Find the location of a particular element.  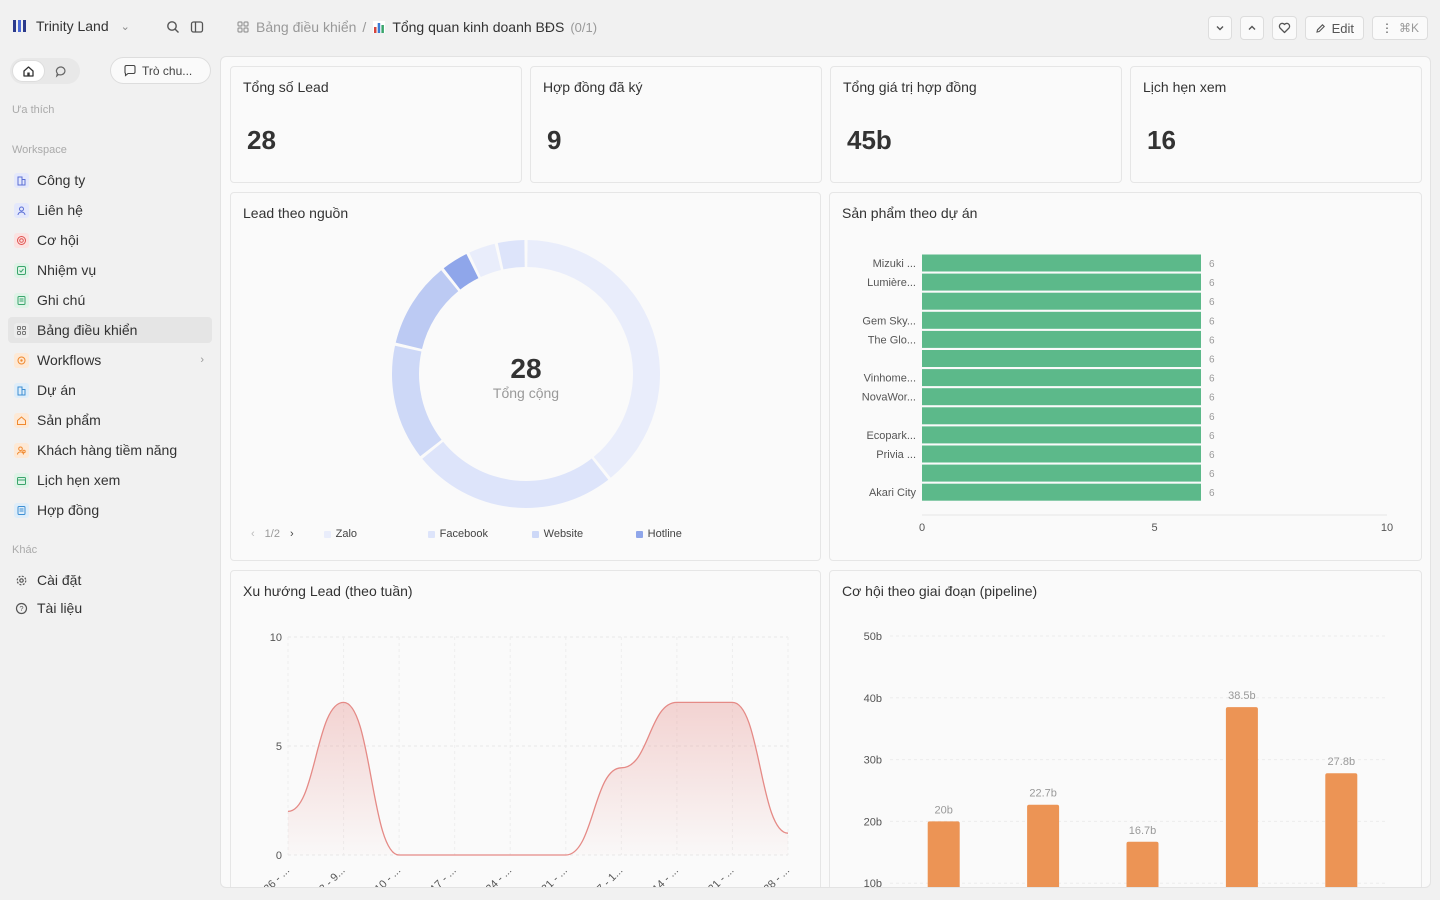

kpi-card-contract-value: Tổng giá trị hợp đồng 45b is located at coordinates (976, 124).